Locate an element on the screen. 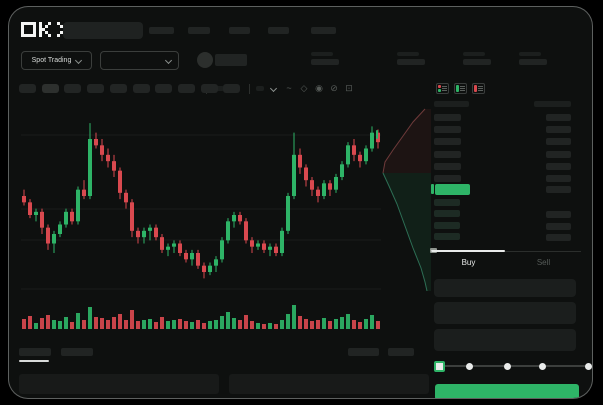 The width and height of the screenshot is (603, 405). pair-dropdown is located at coordinates (139, 60).